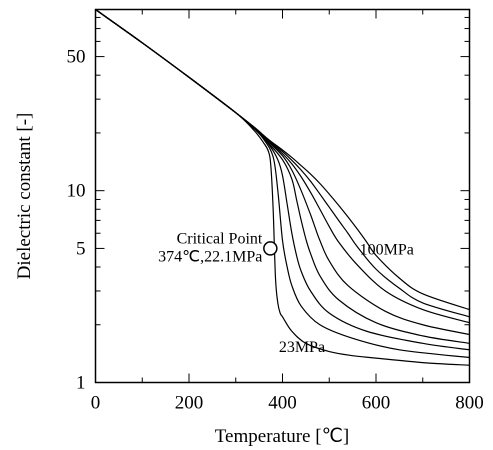 The width and height of the screenshot is (493, 450). What do you see at coordinates (76, 57) in the screenshot?
I see `y-tick-label: 50` at bounding box center [76, 57].